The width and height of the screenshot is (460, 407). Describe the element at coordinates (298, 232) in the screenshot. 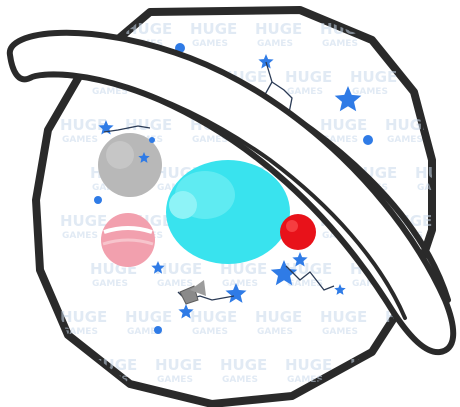

I see `red-planet-icon` at that location.